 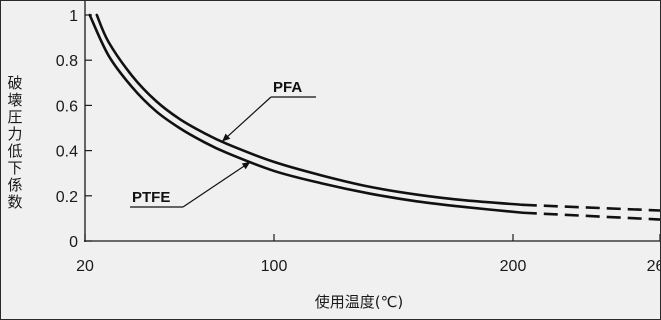 I want to click on y-axis-title: 破壊圧力低下係数, so click(x=15, y=142).